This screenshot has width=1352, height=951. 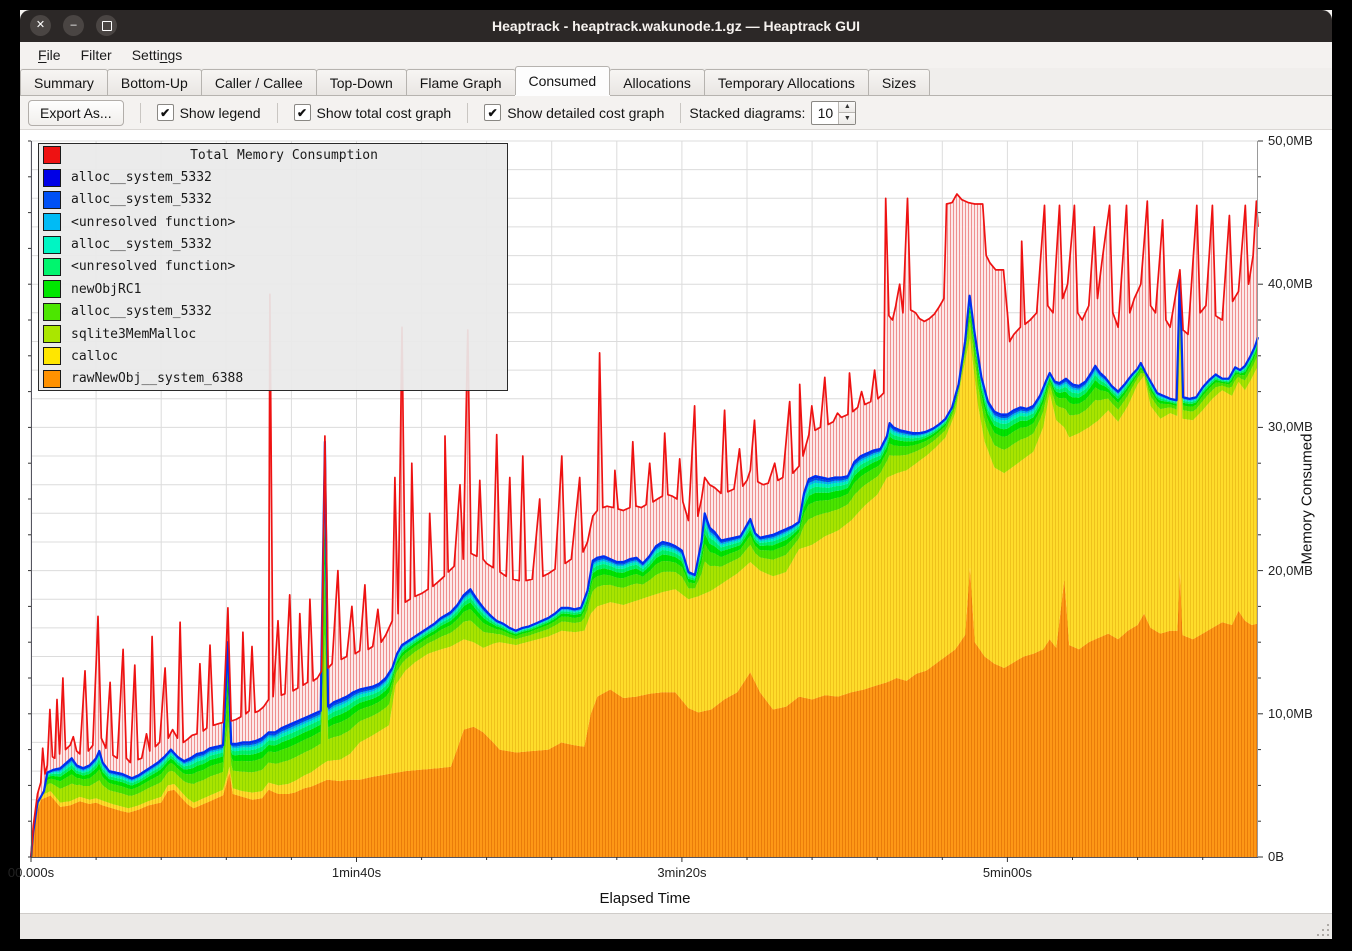 What do you see at coordinates (847, 106) in the screenshot?
I see `spin-up-icon: ▲` at bounding box center [847, 106].